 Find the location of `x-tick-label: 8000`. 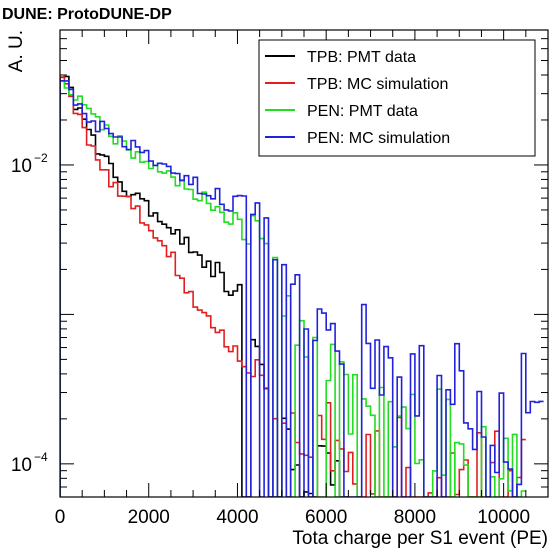

x-tick-label: 8000 is located at coordinates (415, 517).